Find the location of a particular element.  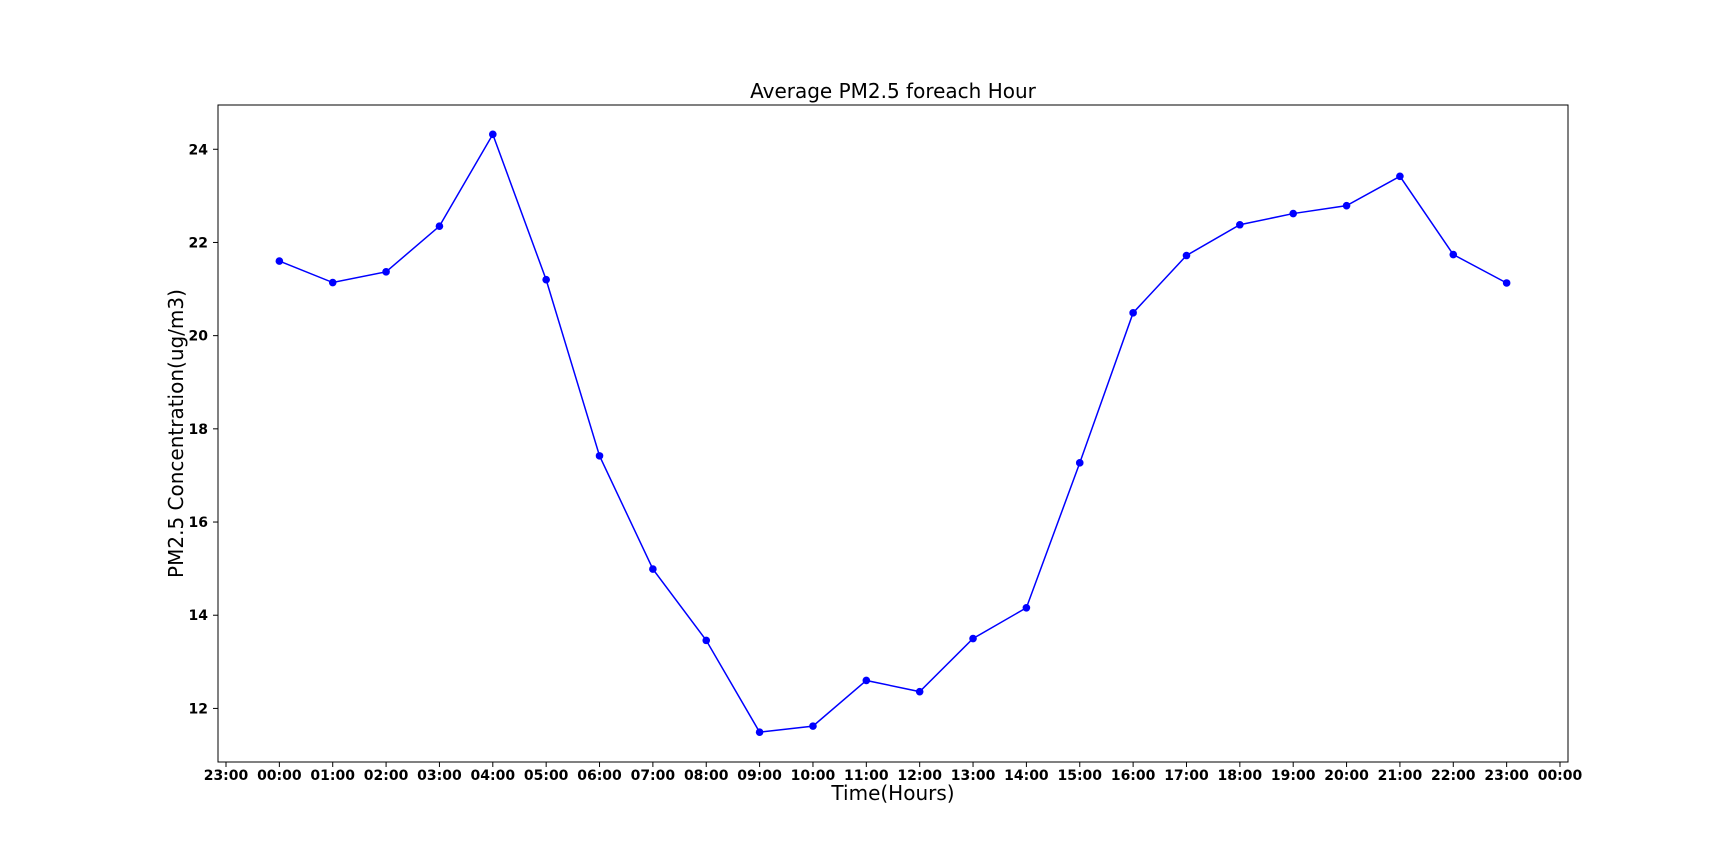

y-tick-label: 16 is located at coordinates (198, 523).